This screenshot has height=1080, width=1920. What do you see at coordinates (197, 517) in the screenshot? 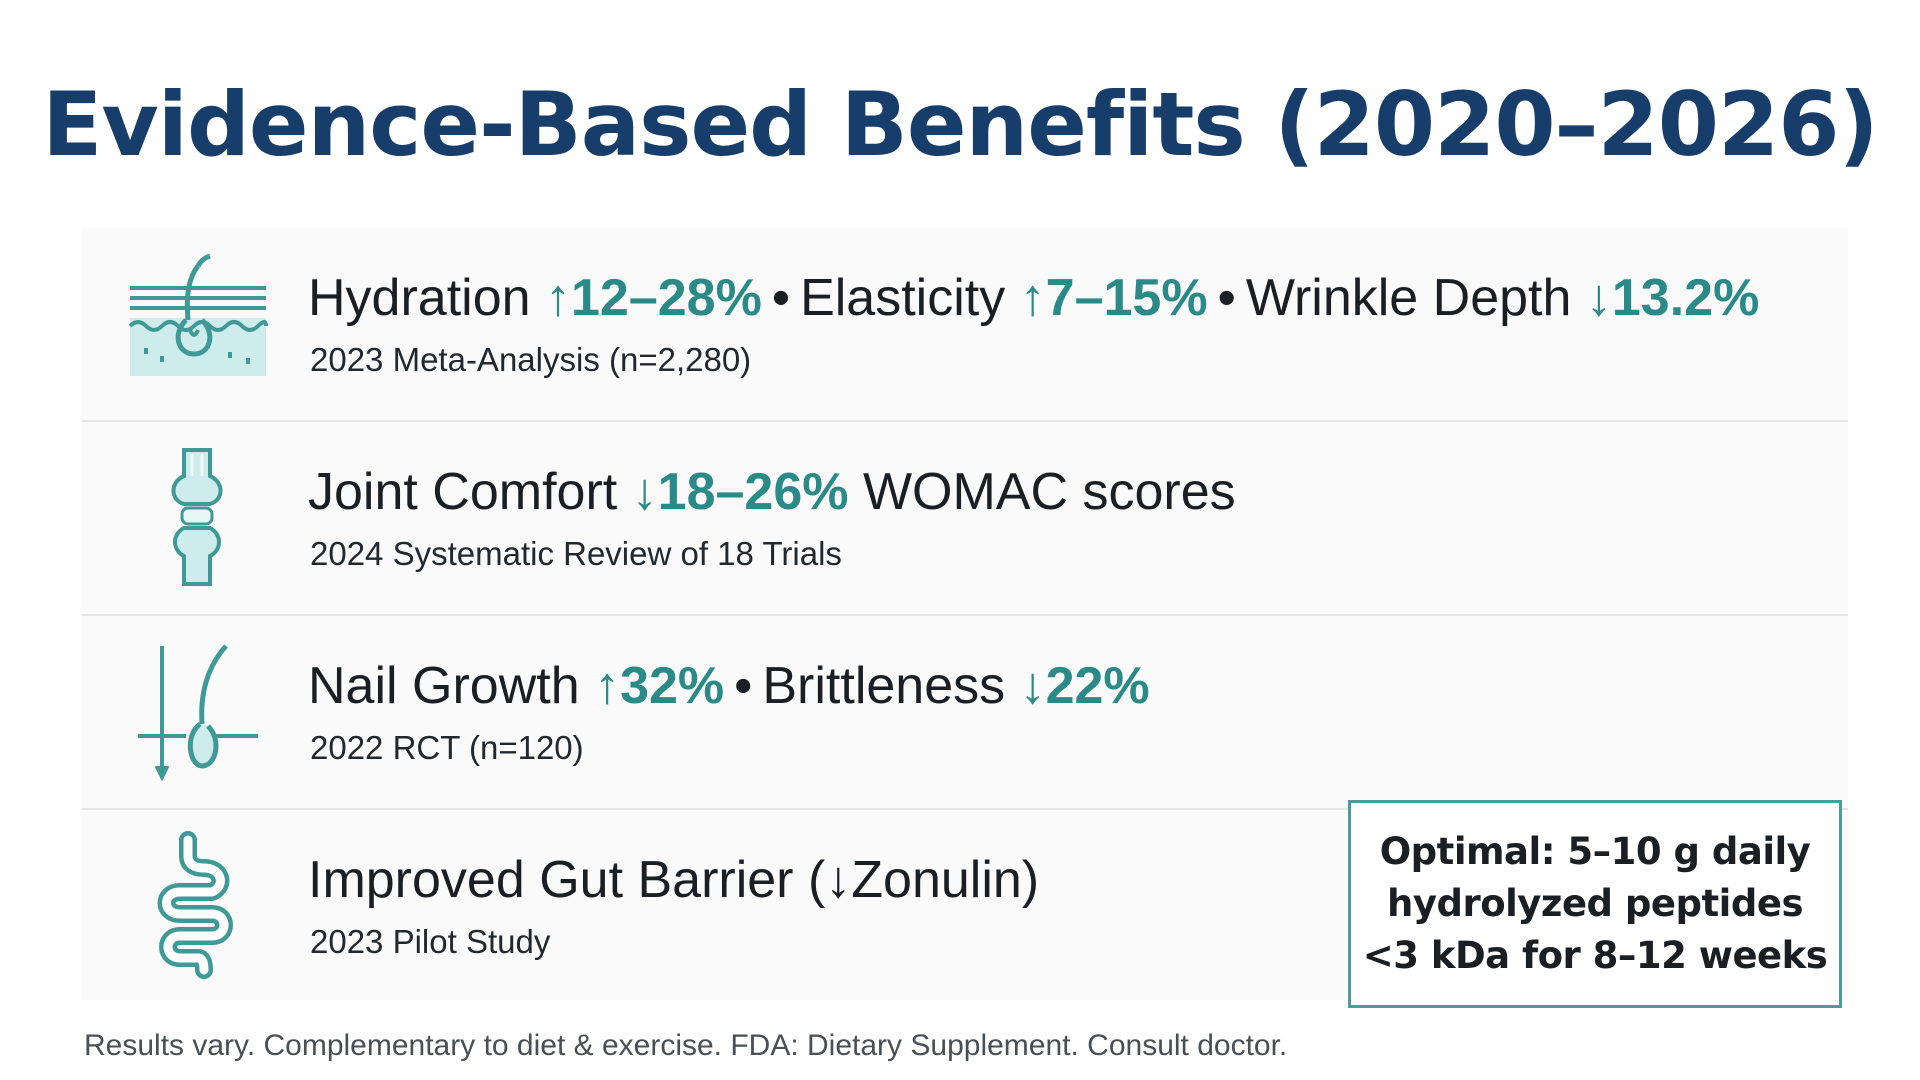
I see `knee-joint-icon` at bounding box center [197, 517].